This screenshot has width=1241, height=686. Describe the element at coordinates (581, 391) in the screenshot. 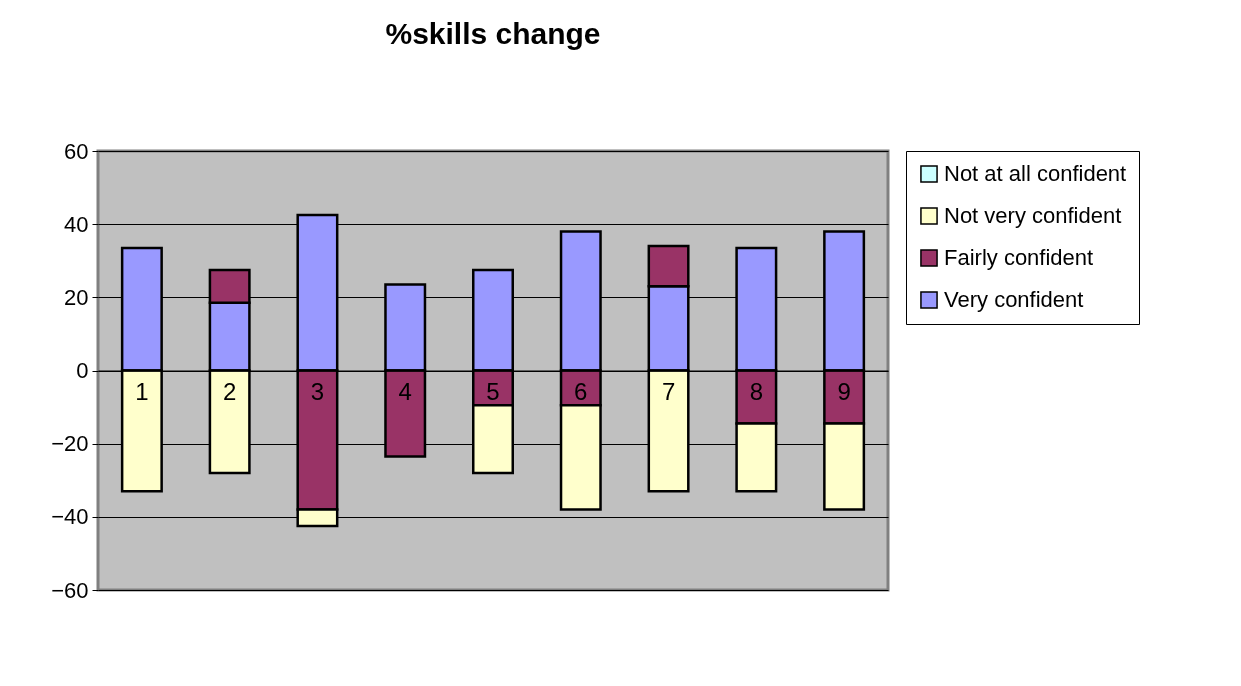

I see `x-tick-label: 6` at that location.